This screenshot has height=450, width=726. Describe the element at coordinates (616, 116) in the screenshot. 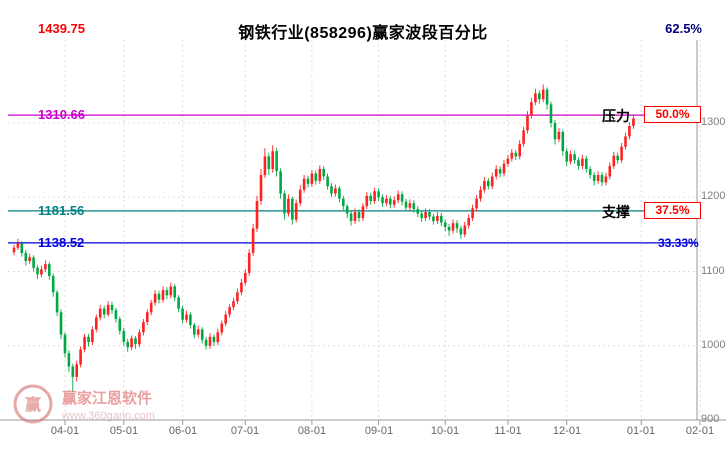

I see `resistance-text-label: 压力` at that location.